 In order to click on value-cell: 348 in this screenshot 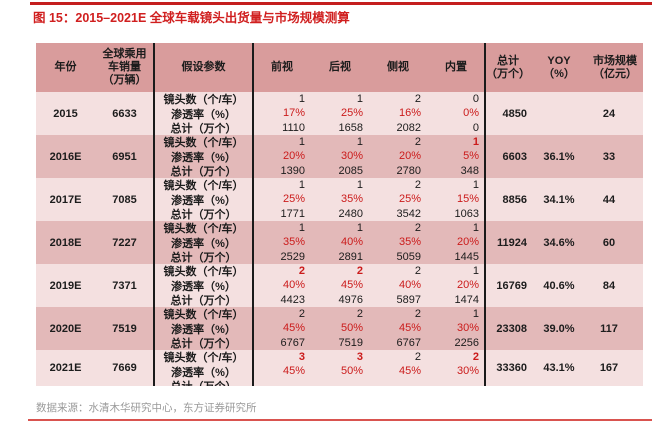, I will do `click(469, 170)`.